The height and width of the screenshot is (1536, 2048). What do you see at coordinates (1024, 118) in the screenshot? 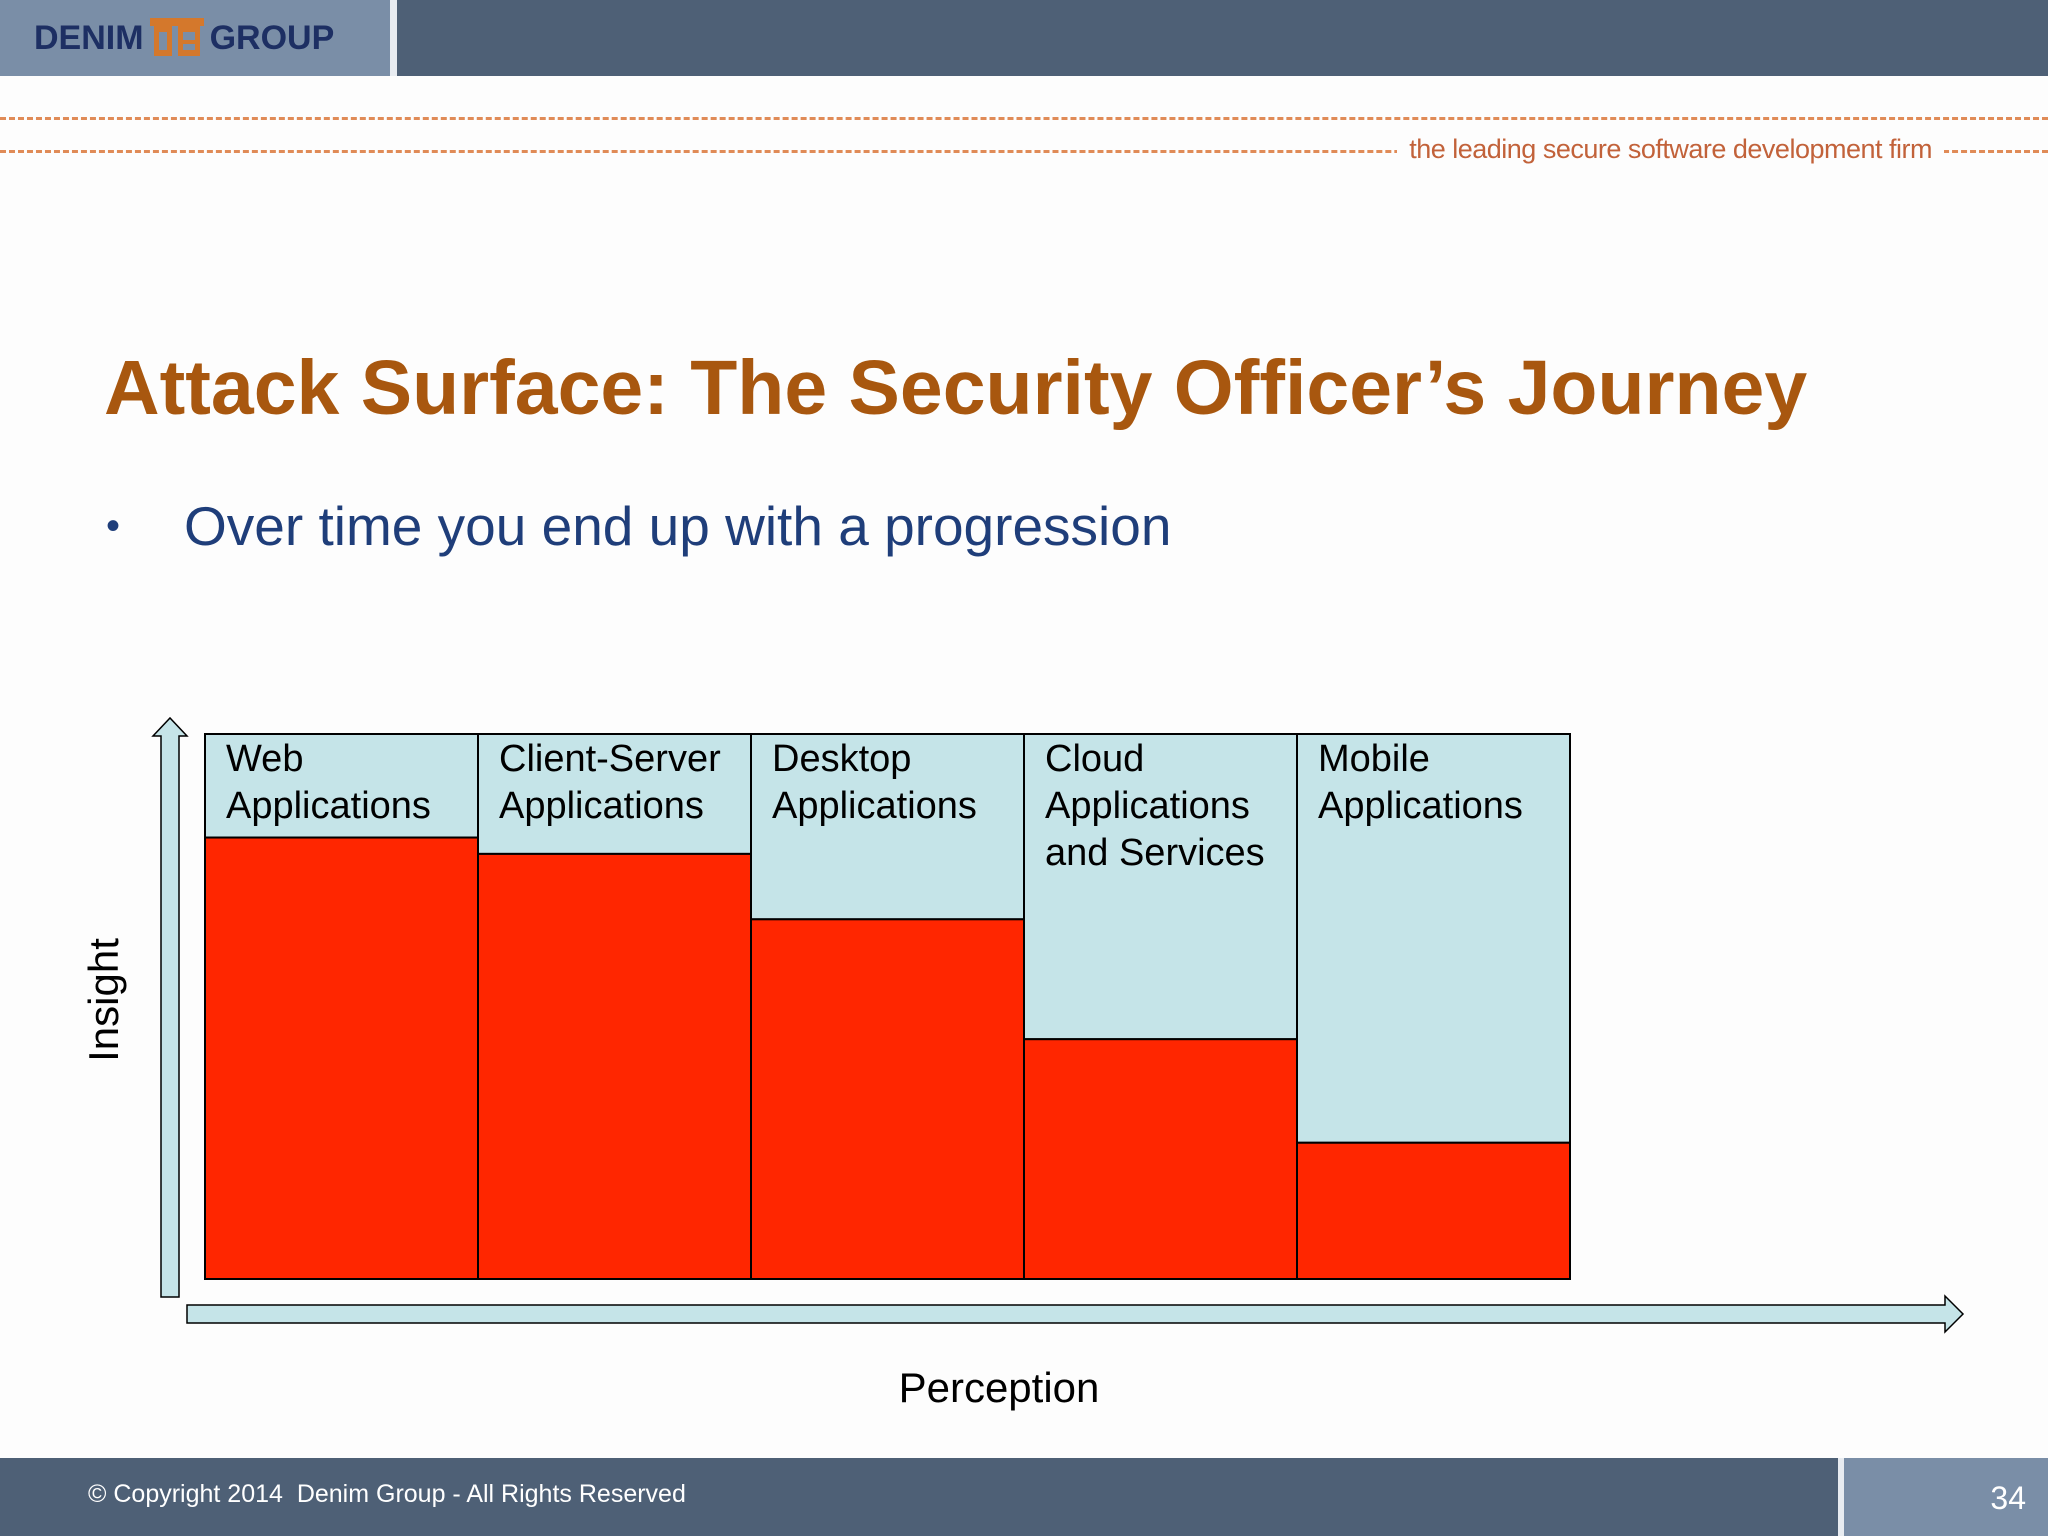
I see `accent-dash-line-top` at bounding box center [1024, 118].